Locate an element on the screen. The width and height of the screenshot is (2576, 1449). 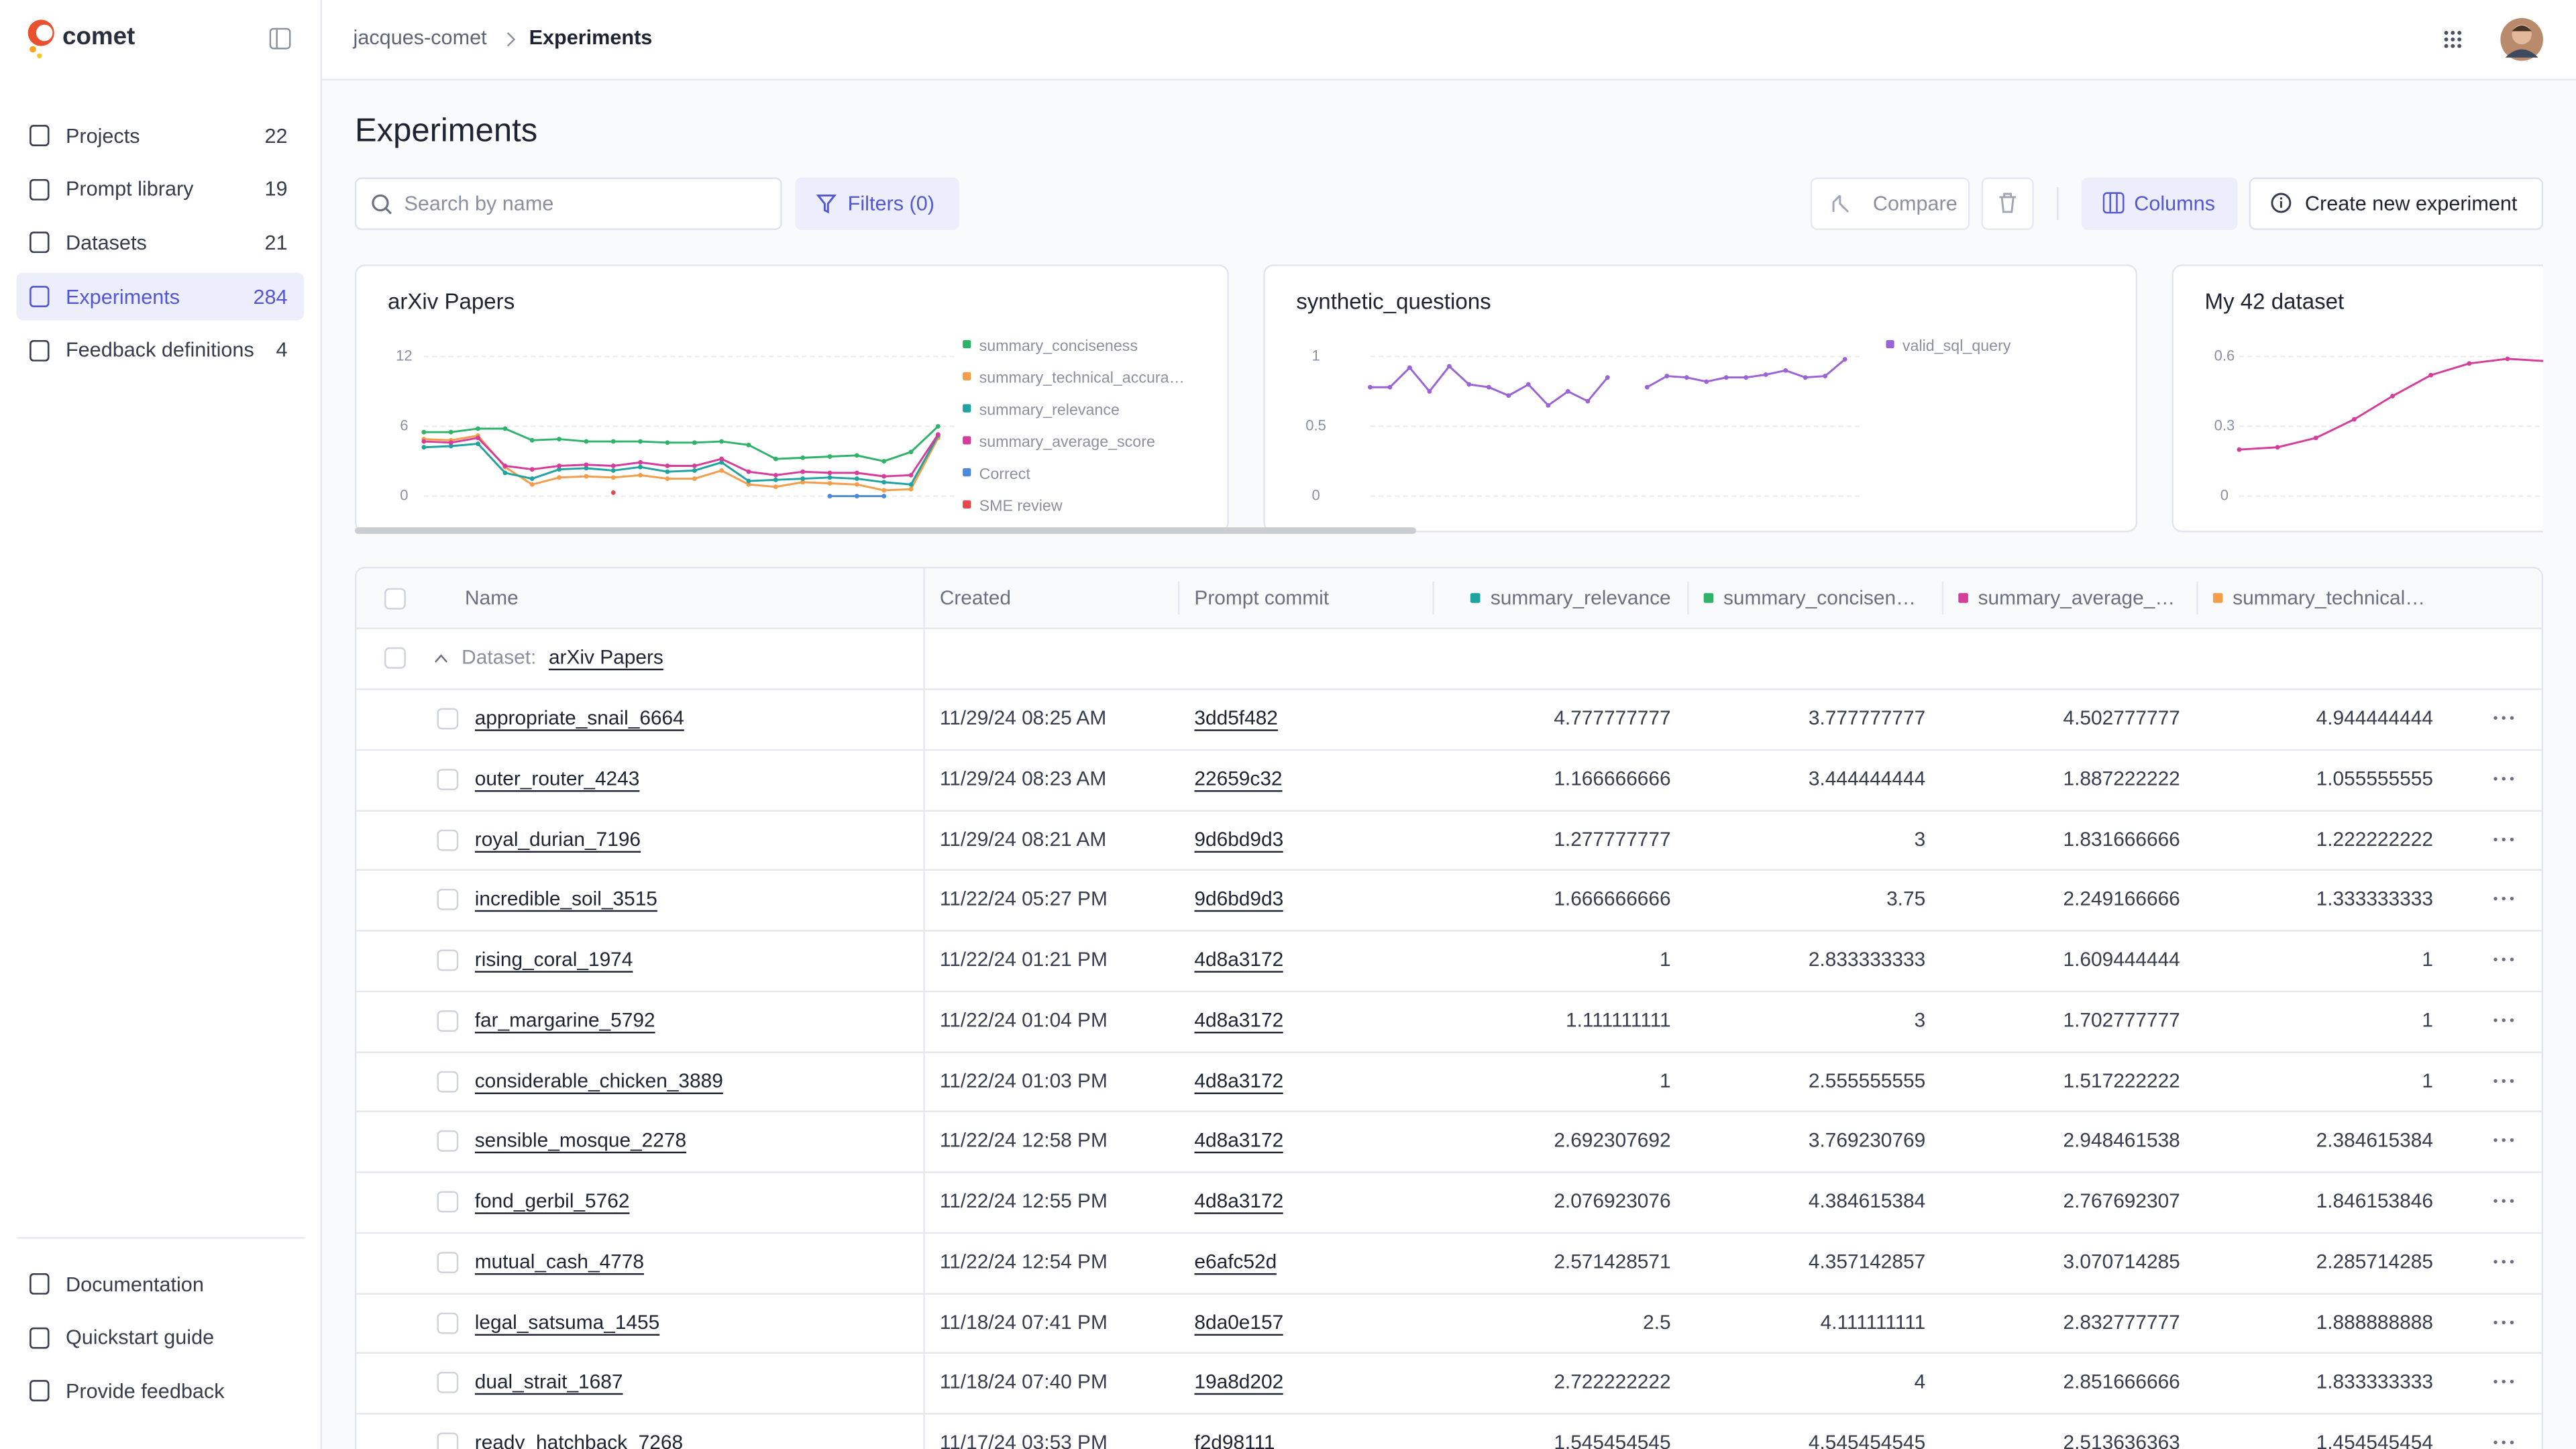
compare-button: Compare is located at coordinates (1890, 203).